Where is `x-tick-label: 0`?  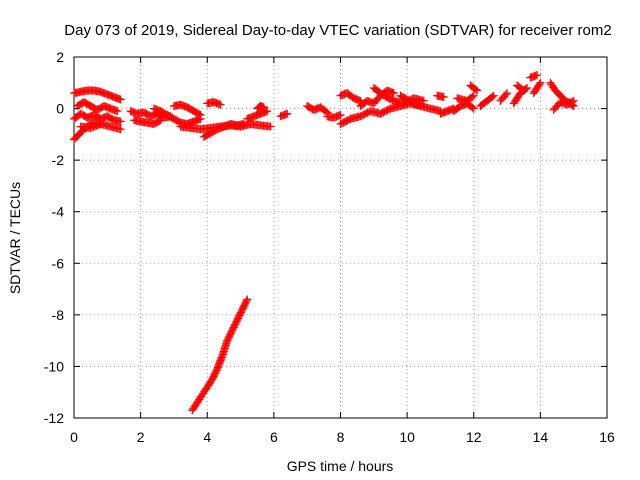
x-tick-label: 0 is located at coordinates (74, 437).